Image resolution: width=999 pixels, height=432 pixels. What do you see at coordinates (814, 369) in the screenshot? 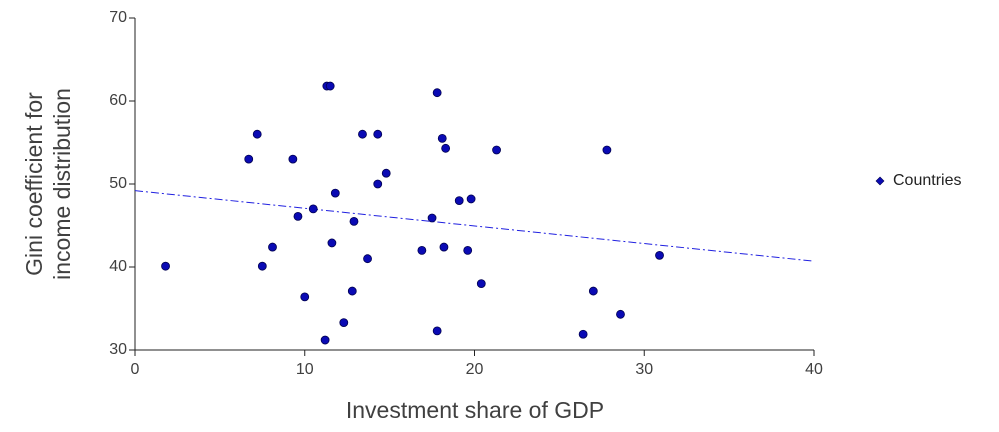
I see `x-tick-label: 40` at bounding box center [814, 369].